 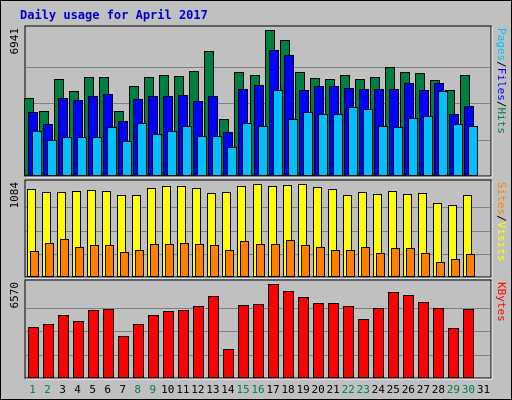 I want to click on x-tick-label-day-18: 18, so click(x=287, y=389).